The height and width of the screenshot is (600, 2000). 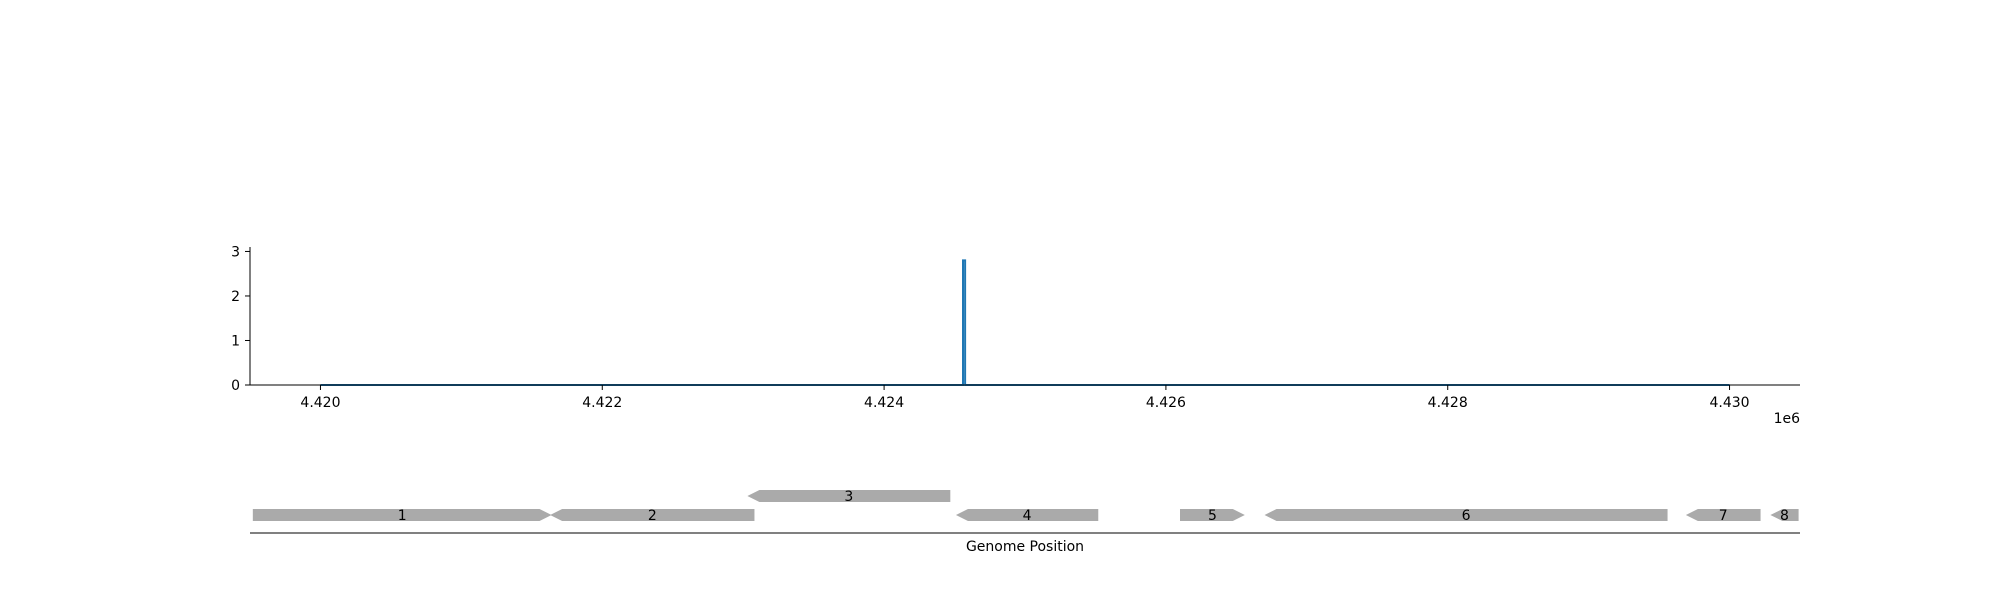 What do you see at coordinates (1025, 547) in the screenshot?
I see `x-axis-label: Genome Position` at bounding box center [1025, 547].